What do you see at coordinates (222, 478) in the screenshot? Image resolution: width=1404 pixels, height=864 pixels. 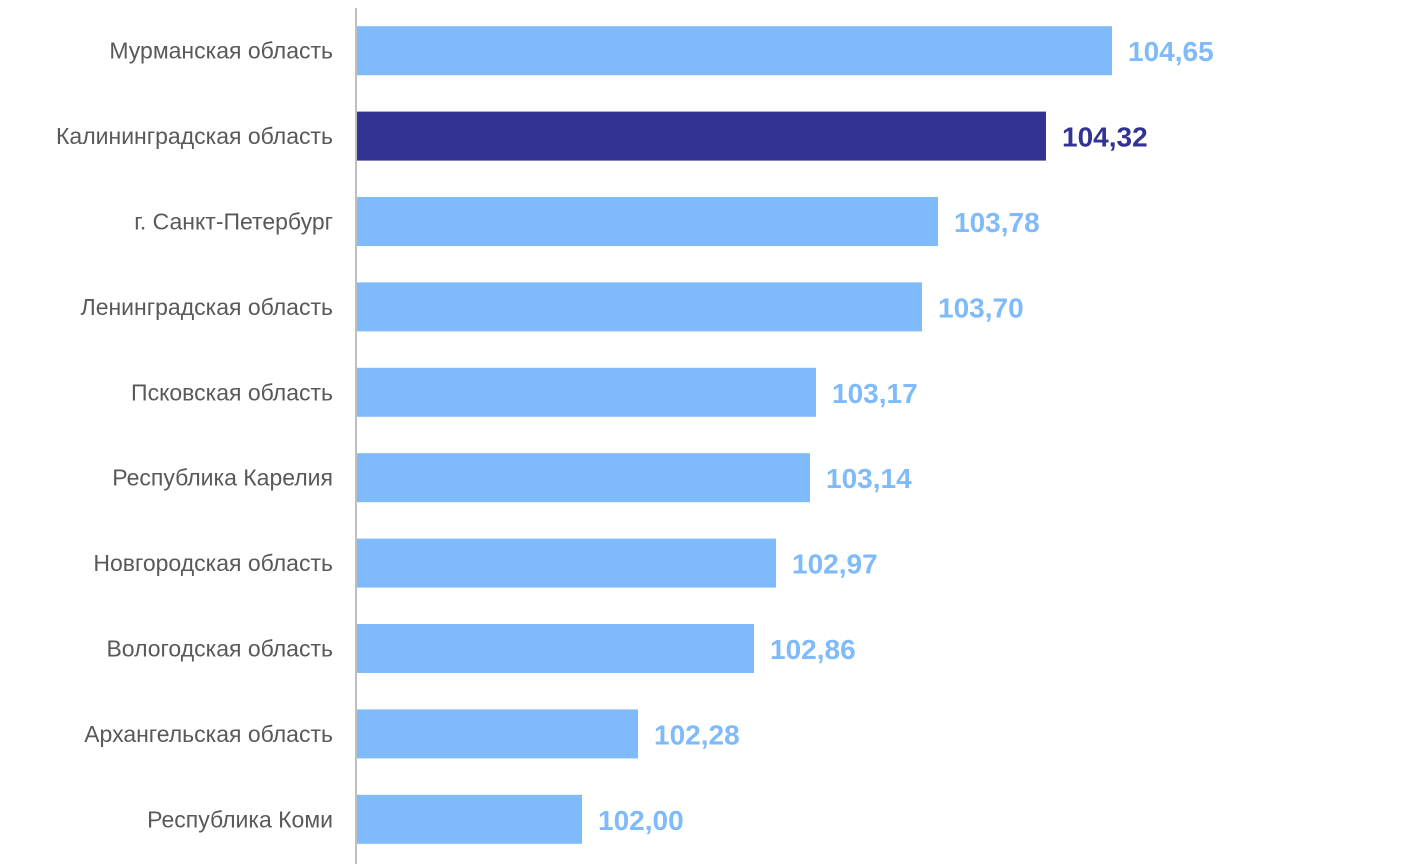 I see `category-label: Республика Карелия` at bounding box center [222, 478].